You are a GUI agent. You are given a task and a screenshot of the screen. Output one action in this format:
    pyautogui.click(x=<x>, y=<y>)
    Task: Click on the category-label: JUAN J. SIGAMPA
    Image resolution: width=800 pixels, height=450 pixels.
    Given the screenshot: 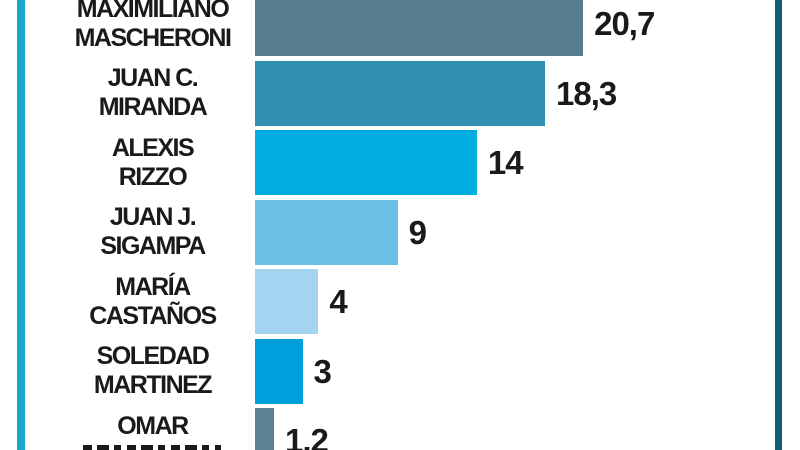 What is the action you would take?
    pyautogui.click(x=152, y=232)
    